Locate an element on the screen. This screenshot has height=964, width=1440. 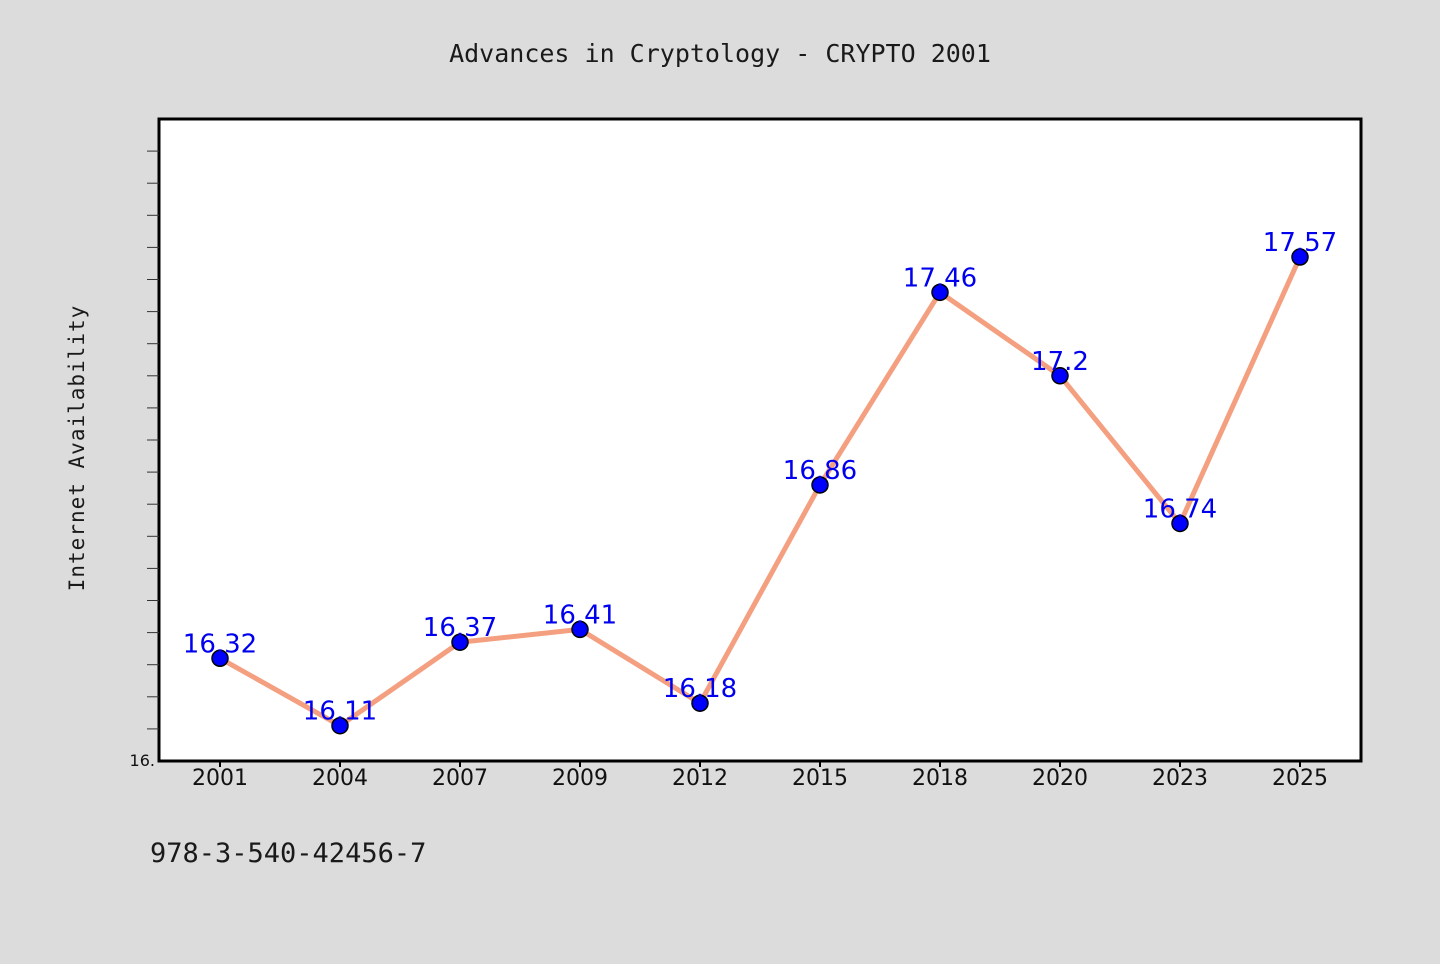
x-axis-ticks: 2001 2004 2007 2009 2012 2015 2018 2020 2023 2025 is located at coordinates (760, 776).